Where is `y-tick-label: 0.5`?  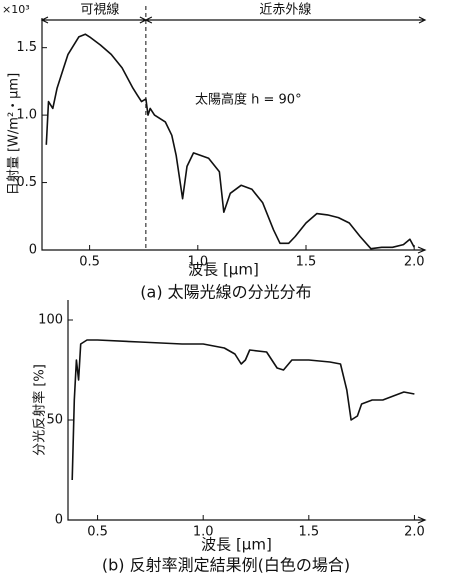 y-tick-label: 0.5 is located at coordinates (26, 182).